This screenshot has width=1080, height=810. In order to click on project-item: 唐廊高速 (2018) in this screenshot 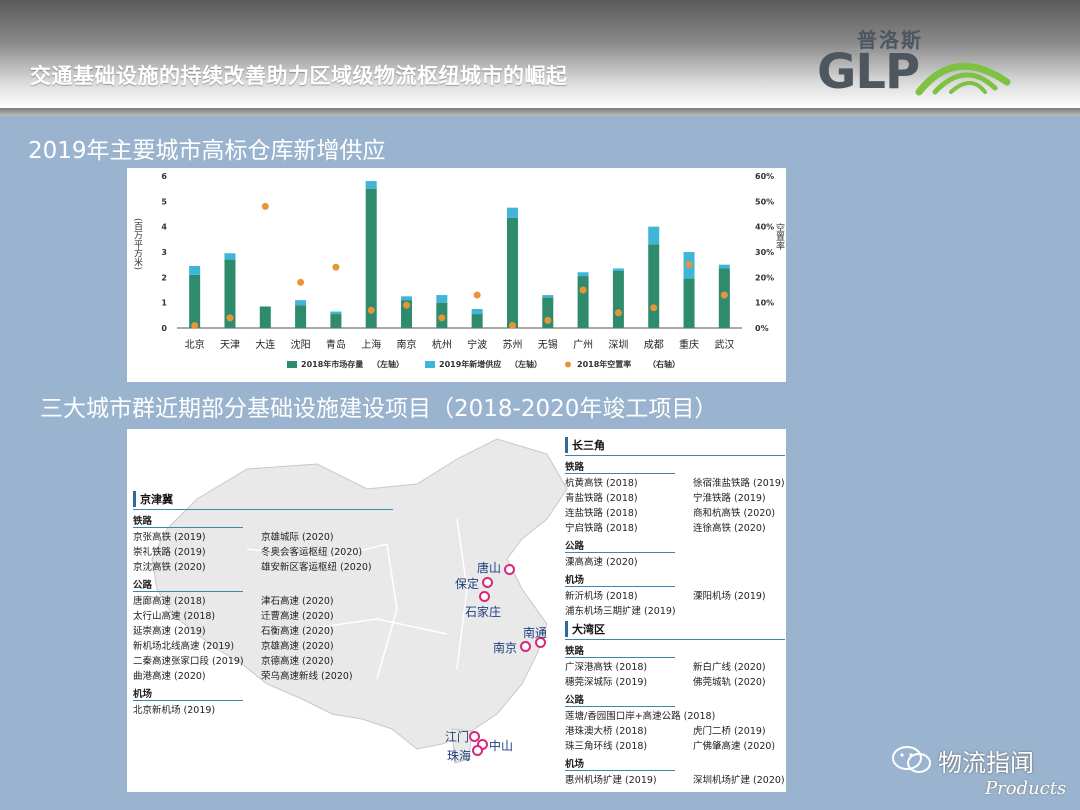, I will do `click(169, 601)`.